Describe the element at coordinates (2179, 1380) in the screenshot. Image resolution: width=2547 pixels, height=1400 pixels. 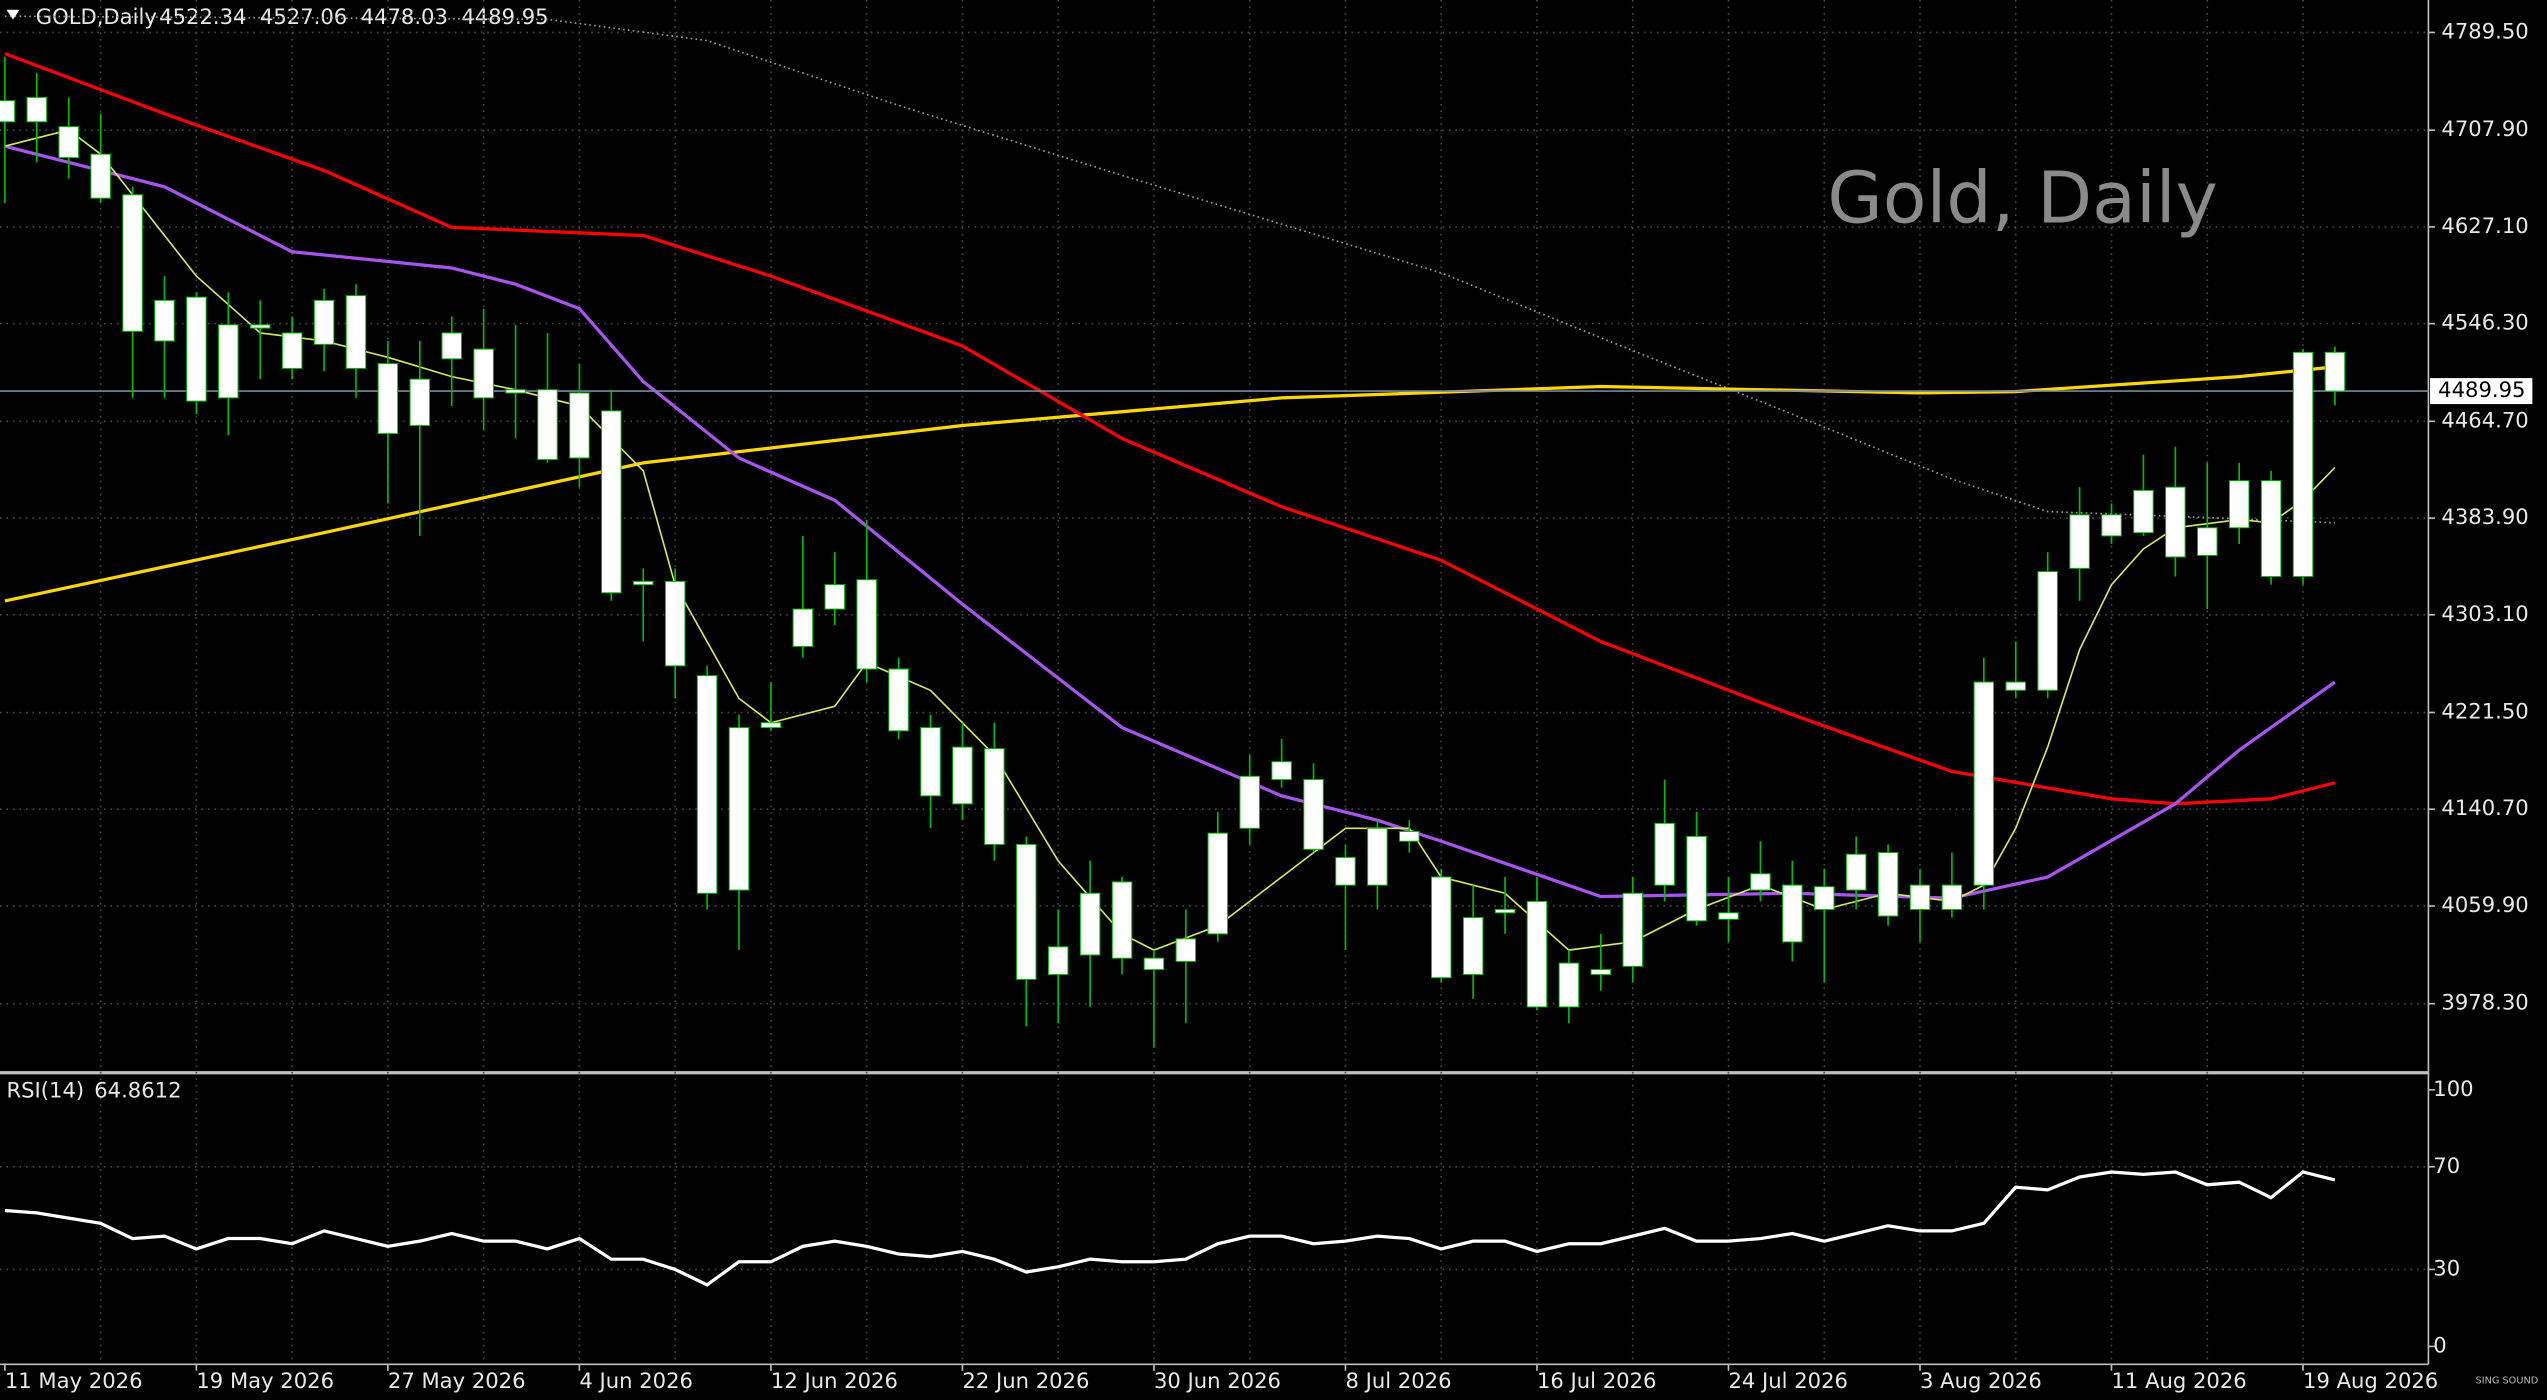
I see `x-tick-label: 11 Aug 2026` at that location.